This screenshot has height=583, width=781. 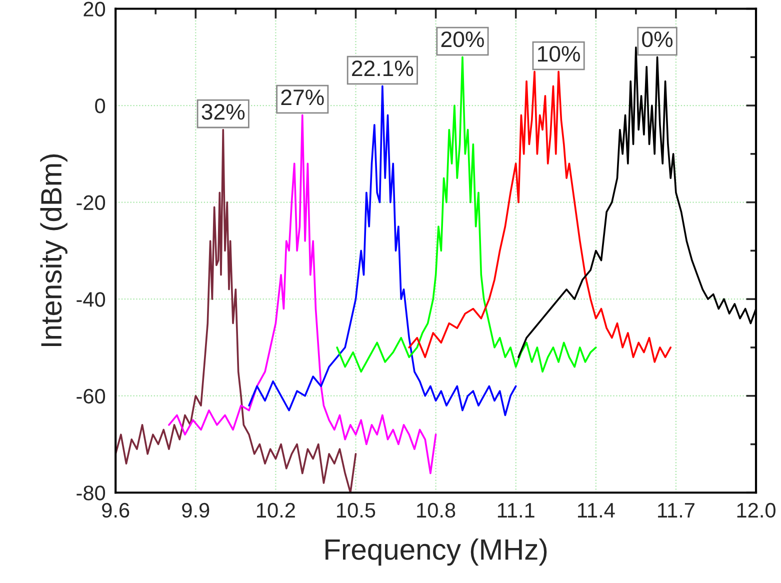 What do you see at coordinates (100, 106) in the screenshot?
I see `y-tick-label: 0` at bounding box center [100, 106].